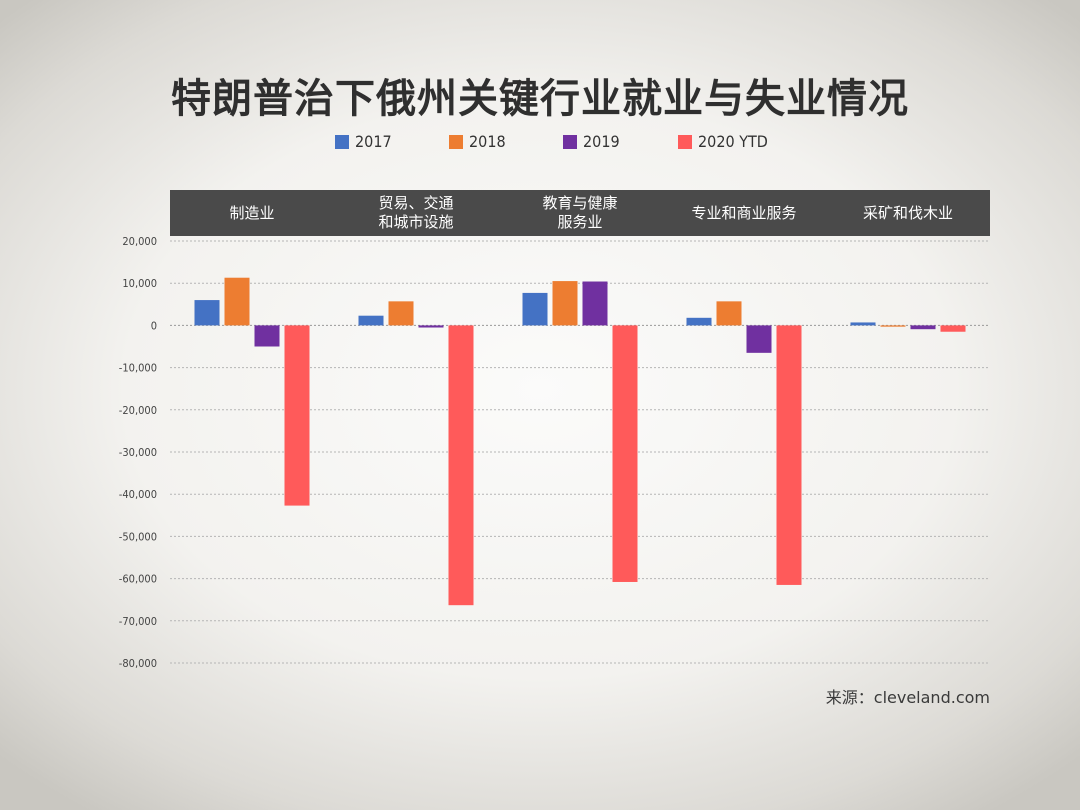 The width and height of the screenshot is (1080, 810). What do you see at coordinates (138, 368) in the screenshot?
I see `y-tick-label: -10,000` at bounding box center [138, 368].